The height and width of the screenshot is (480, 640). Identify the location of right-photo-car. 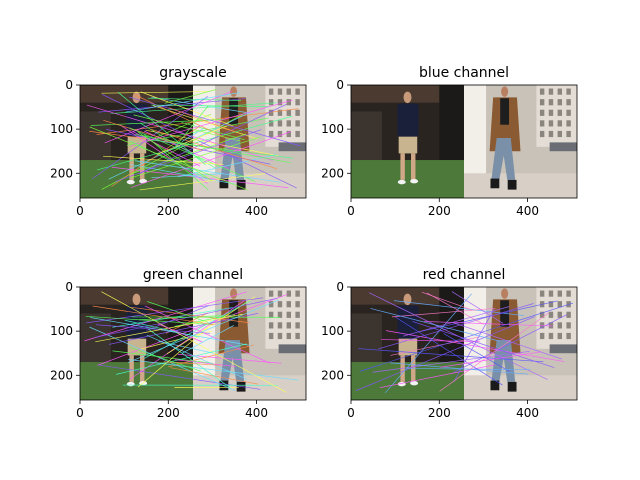
(563, 349).